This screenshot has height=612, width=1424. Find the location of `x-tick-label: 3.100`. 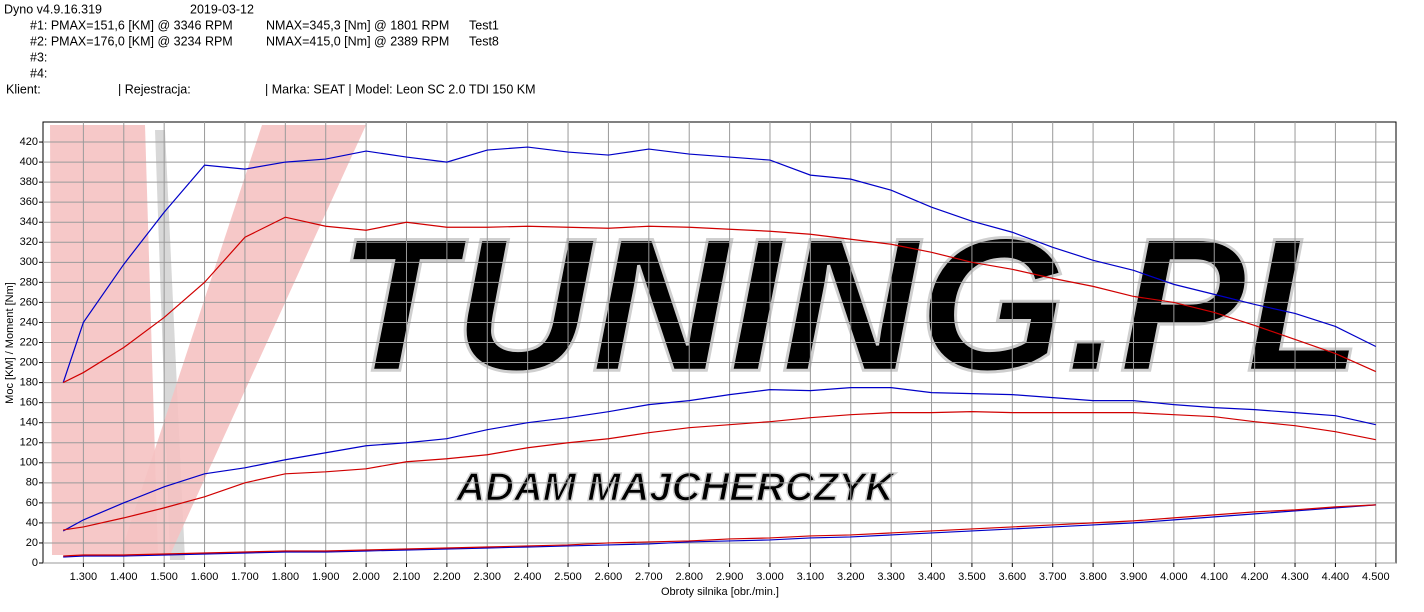

x-tick-label: 3.100 is located at coordinates (811, 577).